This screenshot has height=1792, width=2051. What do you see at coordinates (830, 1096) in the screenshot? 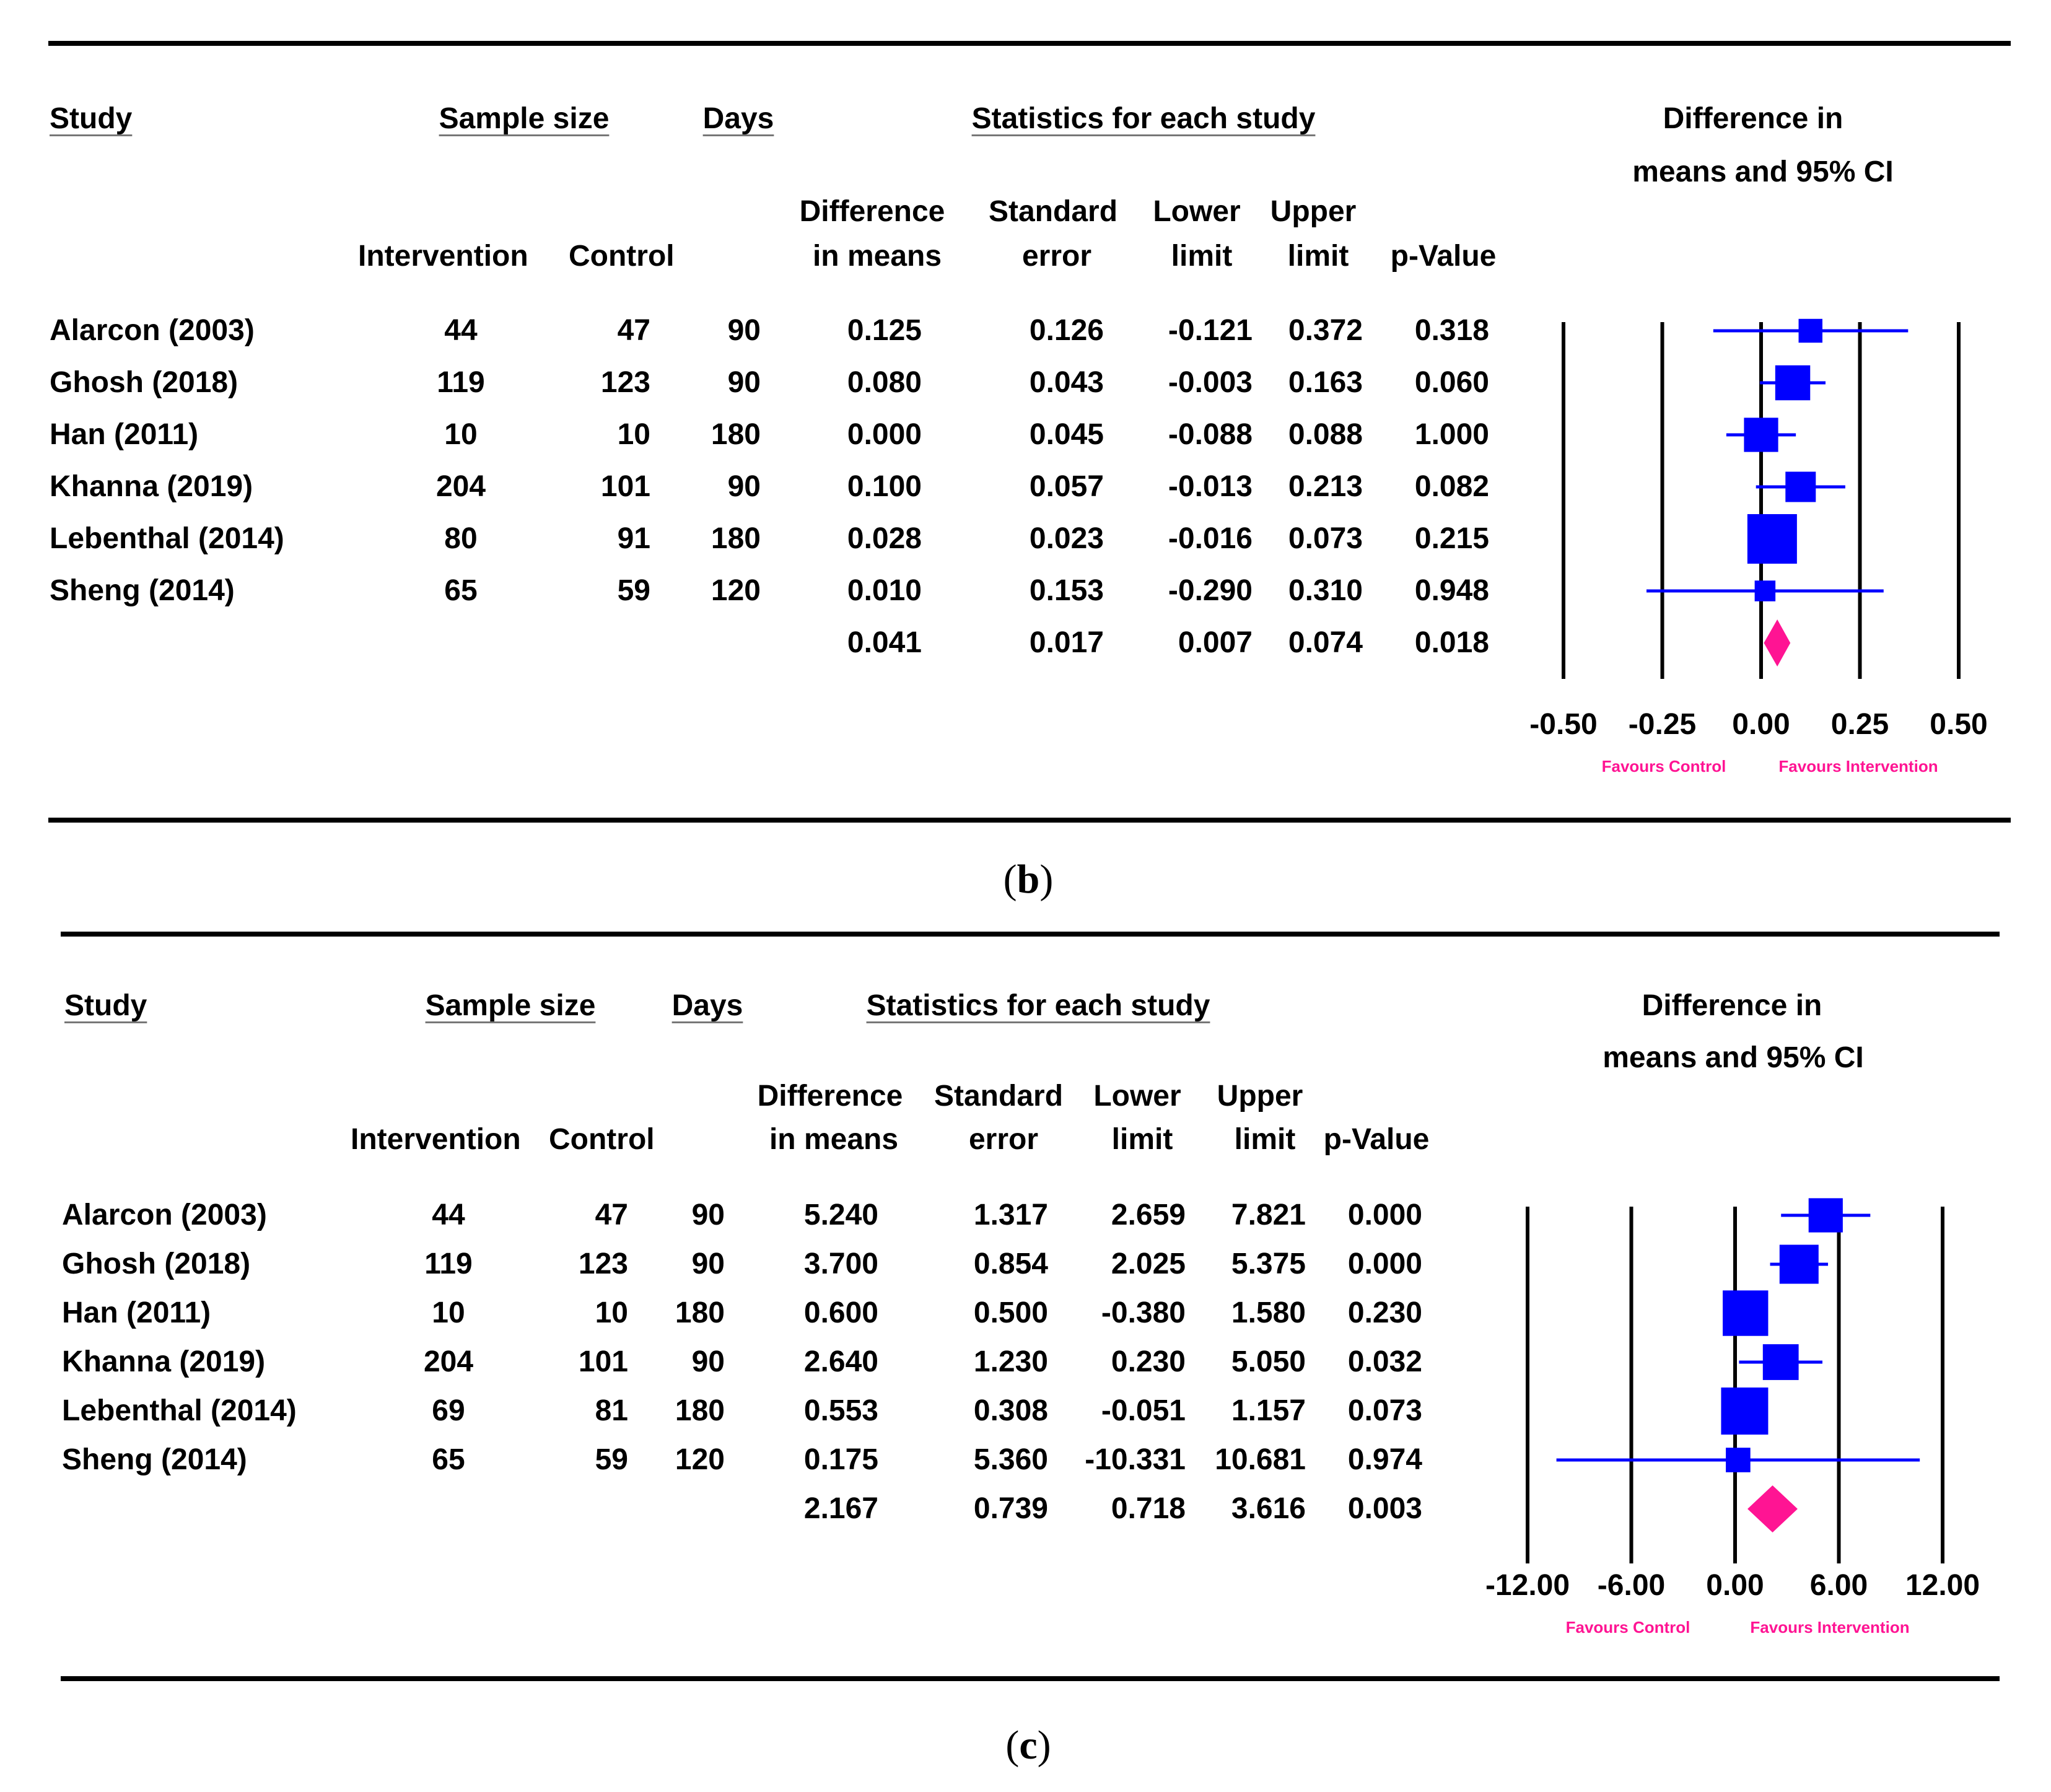
I see `header-difference: Difference` at bounding box center [830, 1096].